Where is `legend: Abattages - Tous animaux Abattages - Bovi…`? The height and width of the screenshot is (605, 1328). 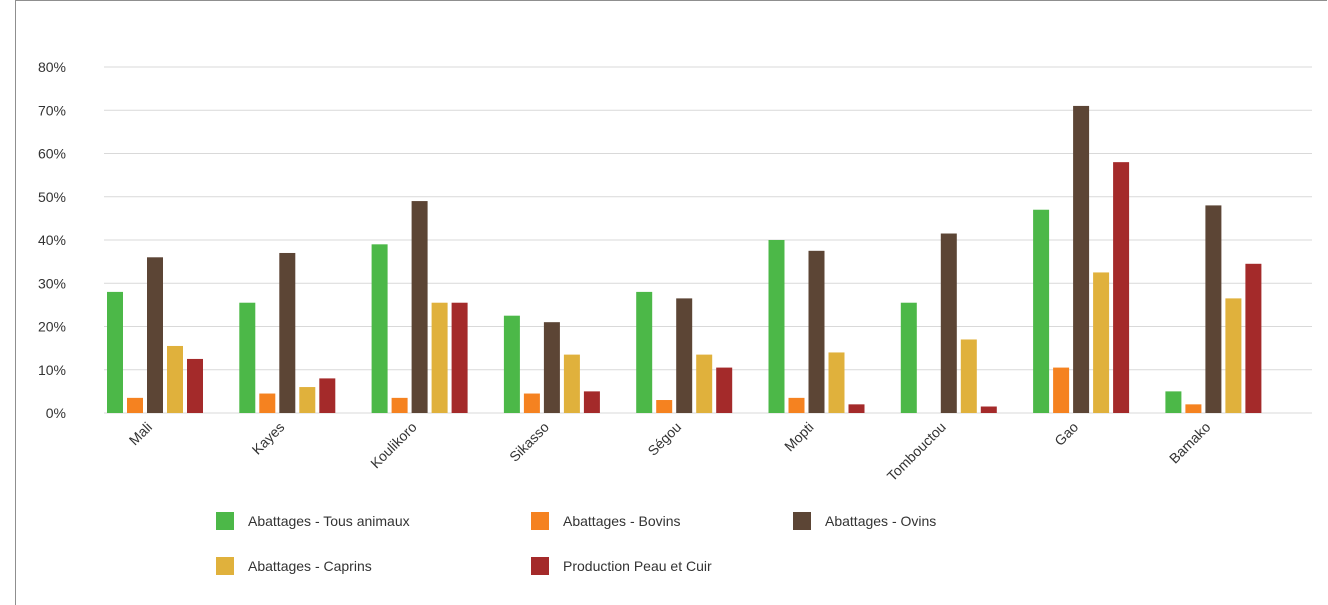 legend: Abattages - Tous animaux Abattages - Bovi… is located at coordinates (576, 543).